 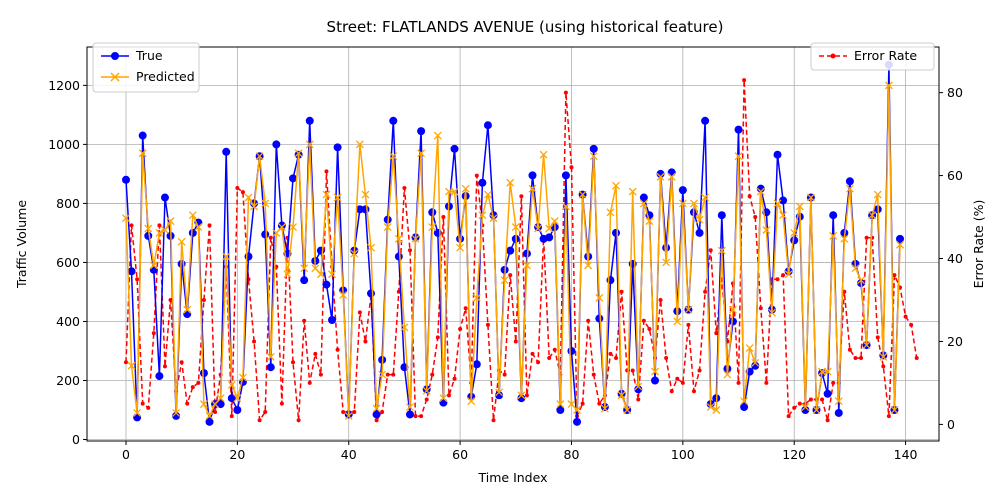 What do you see at coordinates (68, 321) in the screenshot?
I see `y-tick-label: 400` at bounding box center [68, 321].